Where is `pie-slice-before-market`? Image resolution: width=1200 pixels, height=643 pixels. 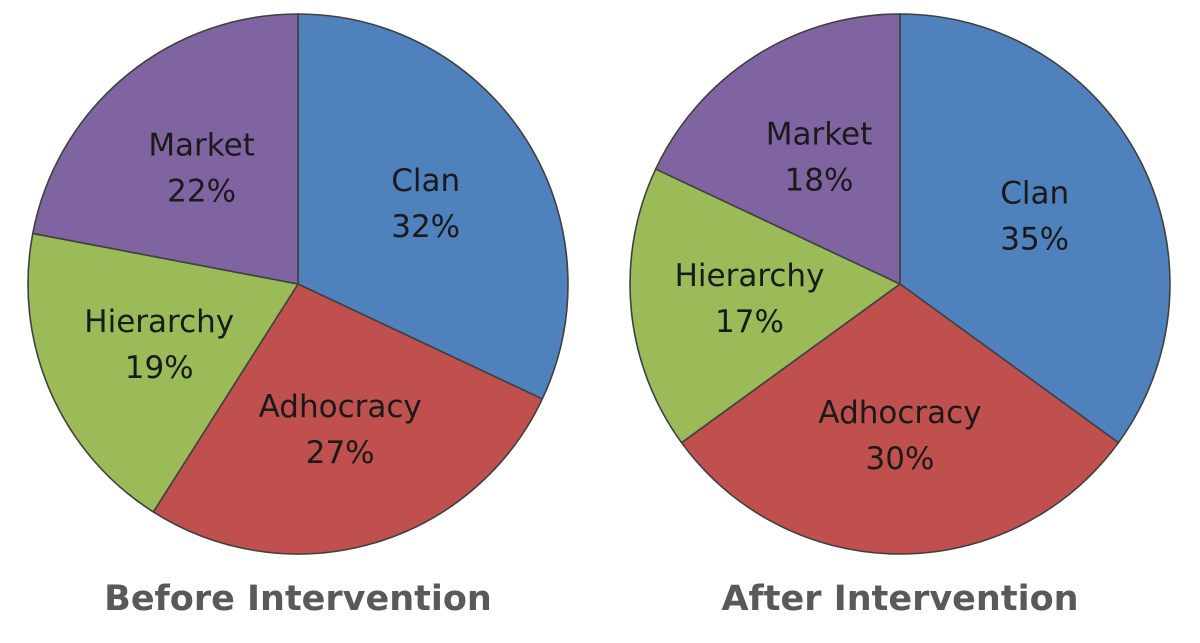 pie-slice-before-market is located at coordinates (165, 149).